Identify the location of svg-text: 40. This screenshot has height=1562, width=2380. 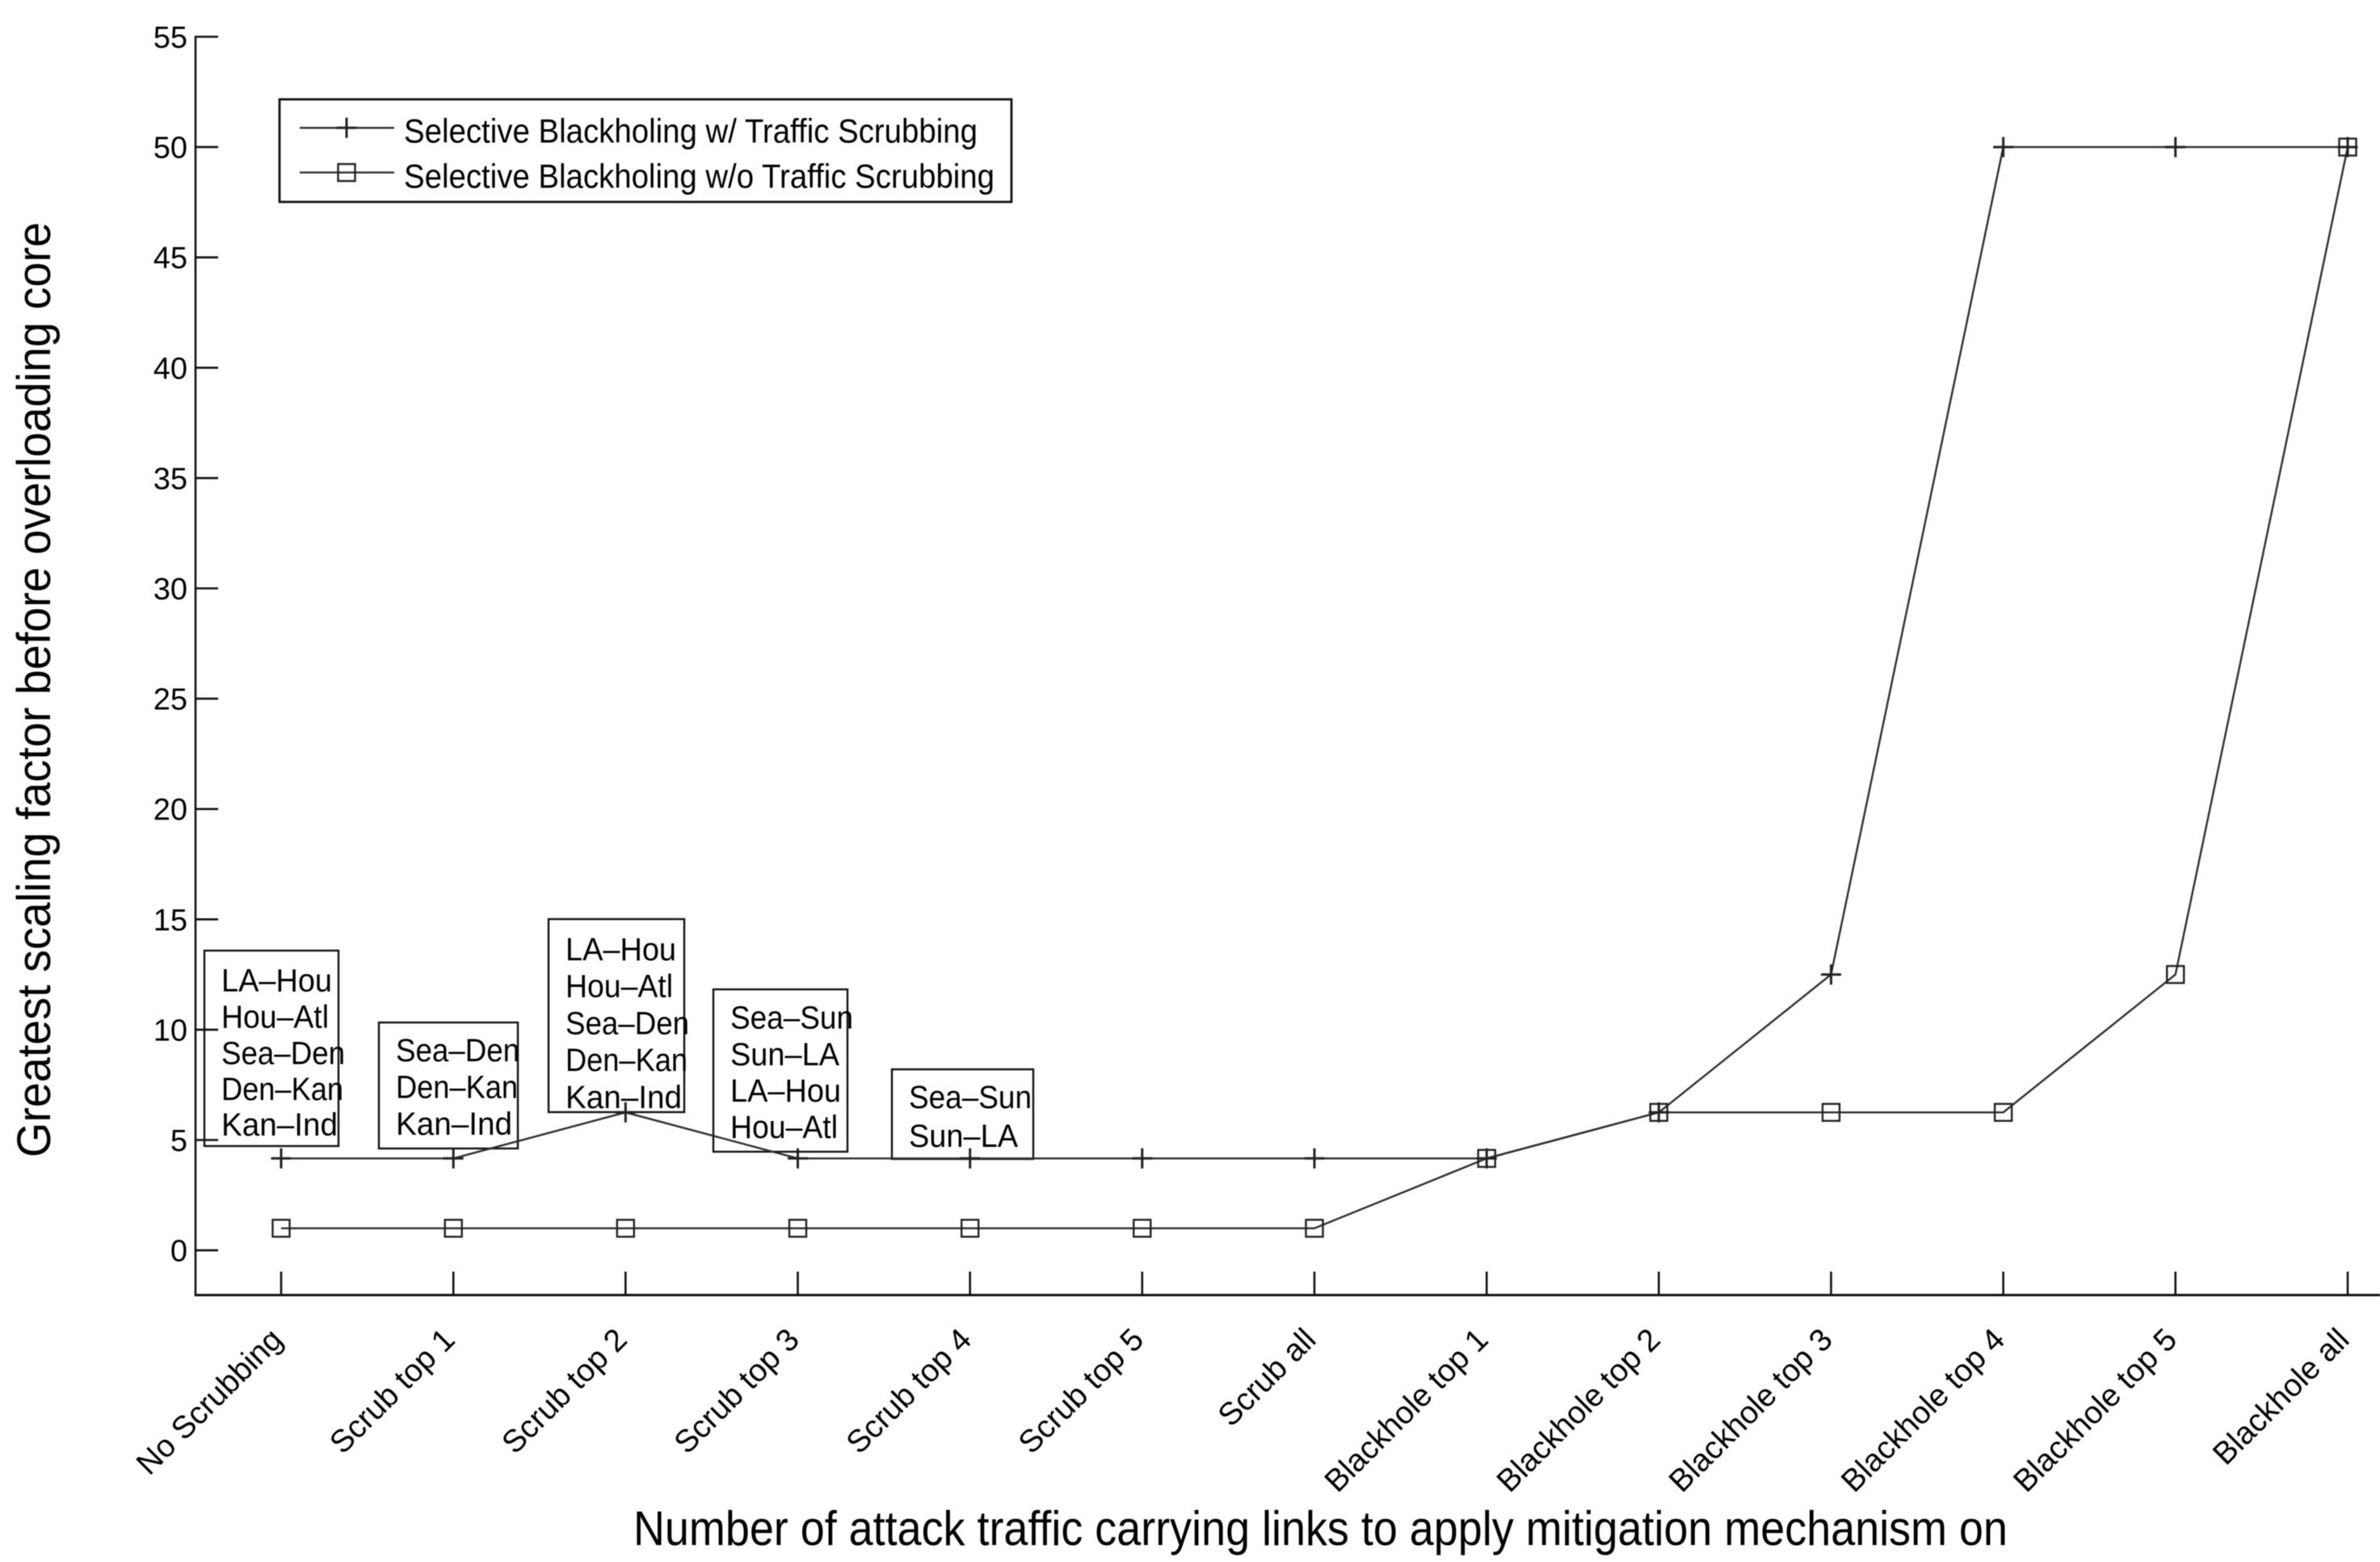
(170, 369).